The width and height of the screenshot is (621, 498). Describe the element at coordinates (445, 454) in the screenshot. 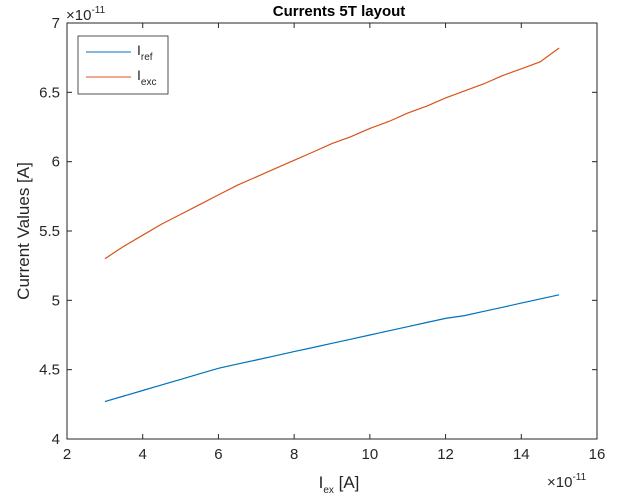

I see `x-tick-label: 12` at that location.